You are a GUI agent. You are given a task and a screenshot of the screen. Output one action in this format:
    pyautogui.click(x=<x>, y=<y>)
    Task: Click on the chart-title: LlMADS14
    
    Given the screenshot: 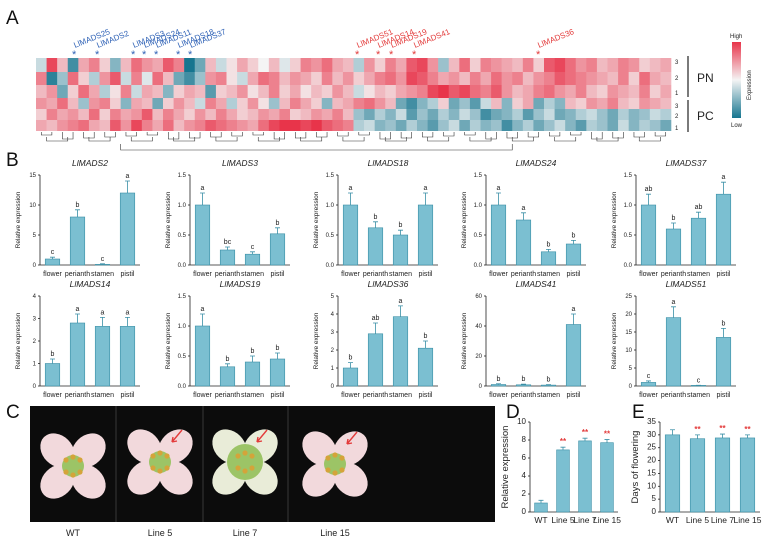 What is the action you would take?
    pyautogui.click(x=90, y=284)
    